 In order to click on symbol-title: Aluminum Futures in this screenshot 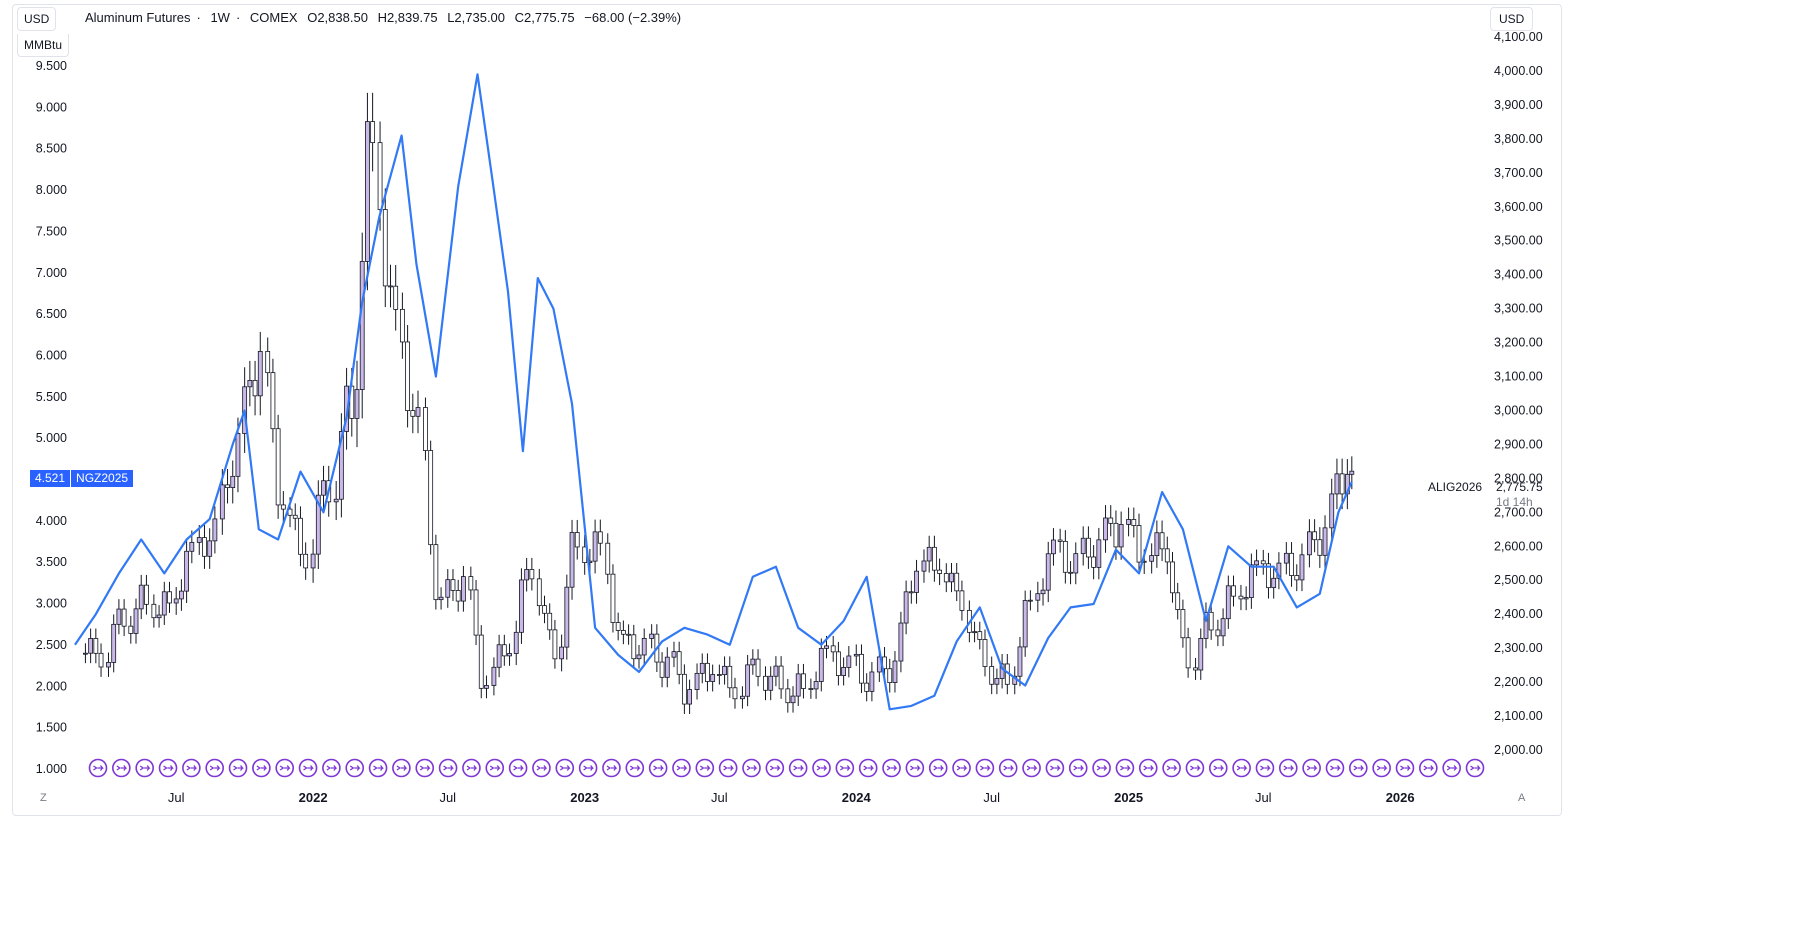, I will do `click(138, 17)`.